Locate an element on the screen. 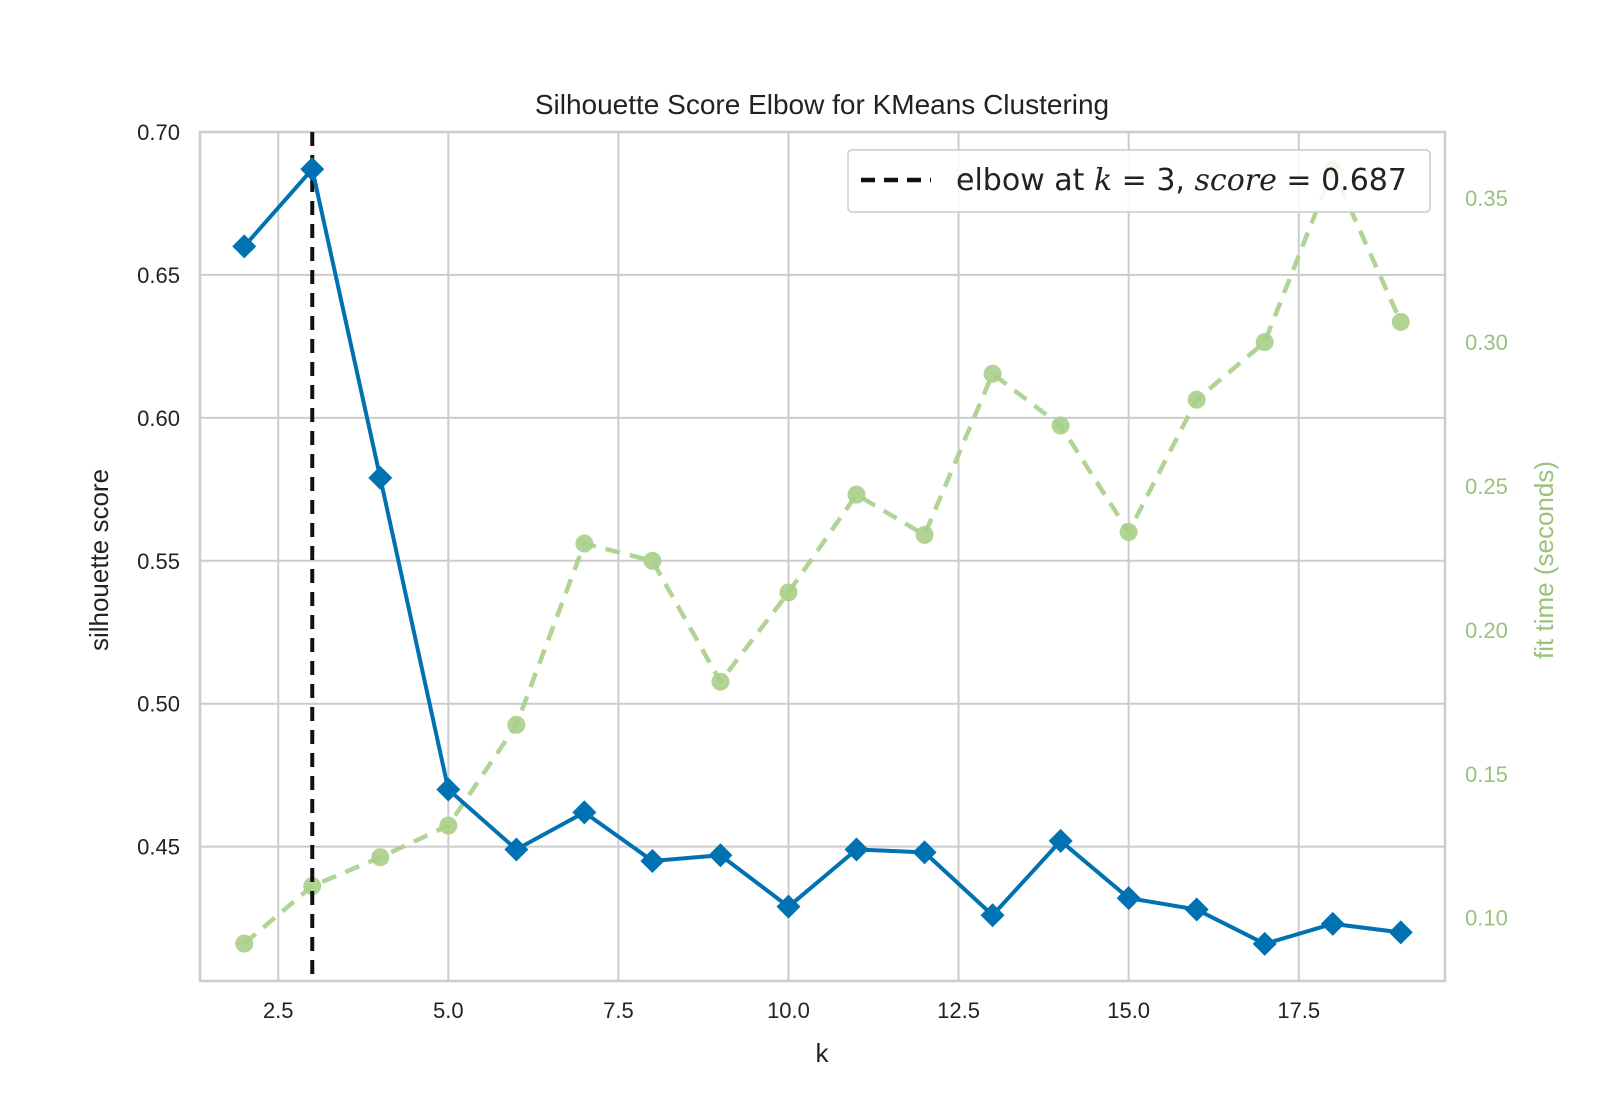 Image resolution: width=1600 pixels, height=1100 pixels. y-tick-label: 0.70 is located at coordinates (158, 132).